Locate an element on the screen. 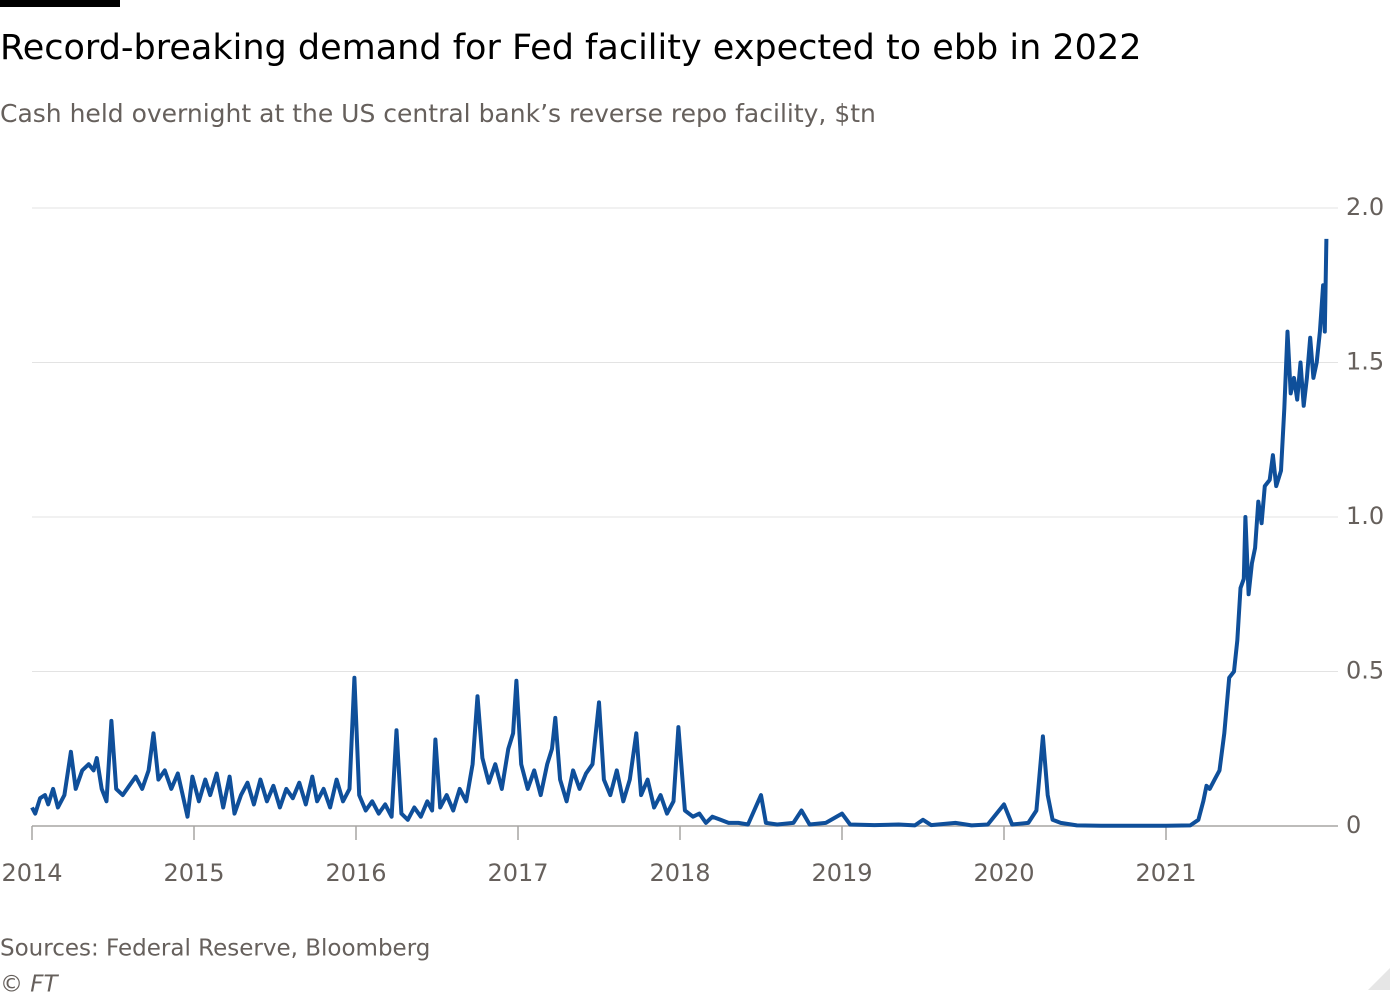 The height and width of the screenshot is (1000, 1400). x-tick-label: 2016 is located at coordinates (355, 873).